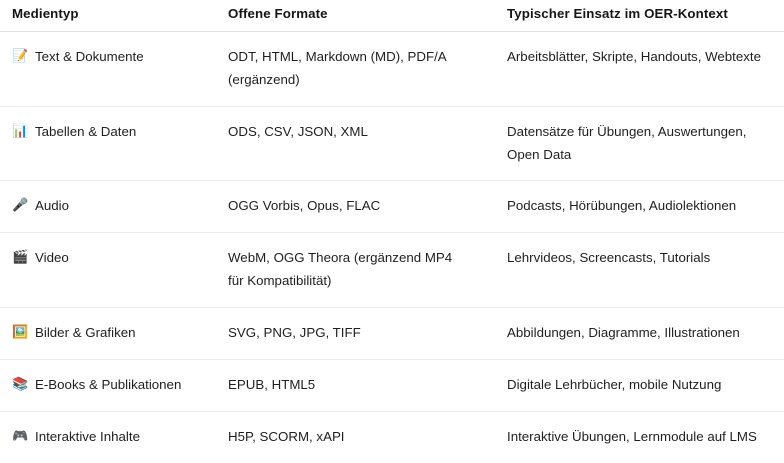  What do you see at coordinates (614, 384) in the screenshot?
I see `typical-use-text: Digitale Lehrbücher, mobile Nutzung` at bounding box center [614, 384].